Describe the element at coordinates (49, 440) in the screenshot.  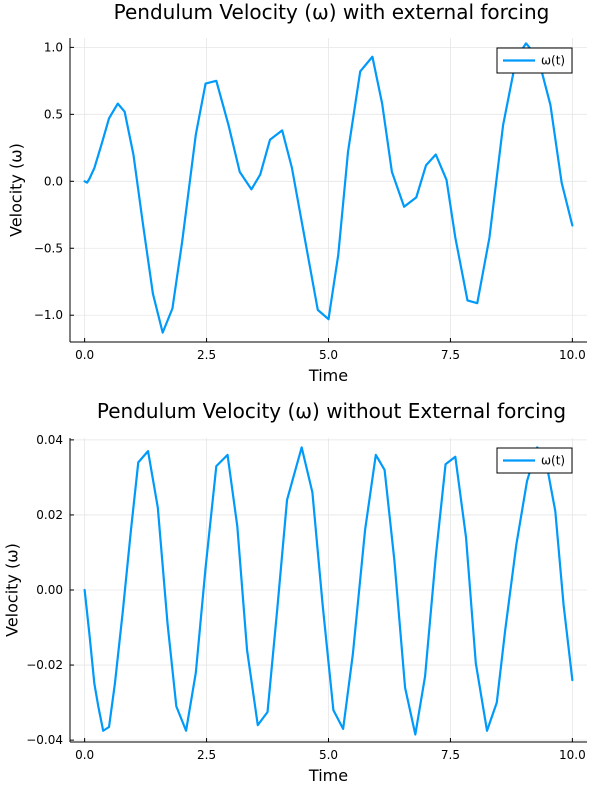
I see `y-tick-label: 0.04` at that location.